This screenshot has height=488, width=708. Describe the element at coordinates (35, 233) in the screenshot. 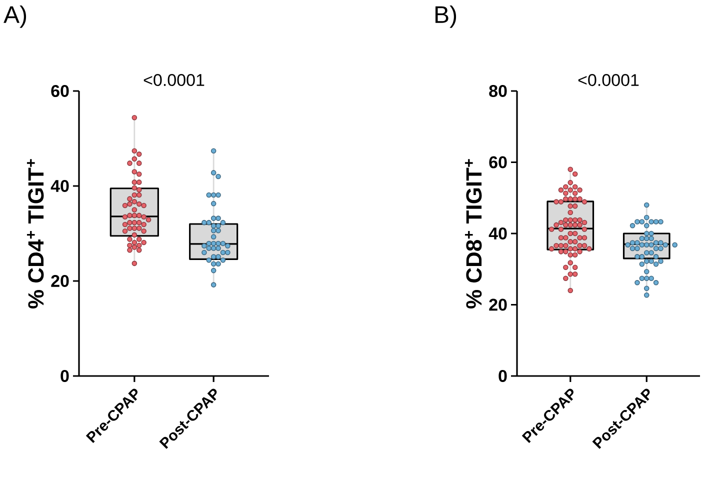

I see `y-axis-title: % CD4$^{+}$ TIGIT$^{+}$` at that location.